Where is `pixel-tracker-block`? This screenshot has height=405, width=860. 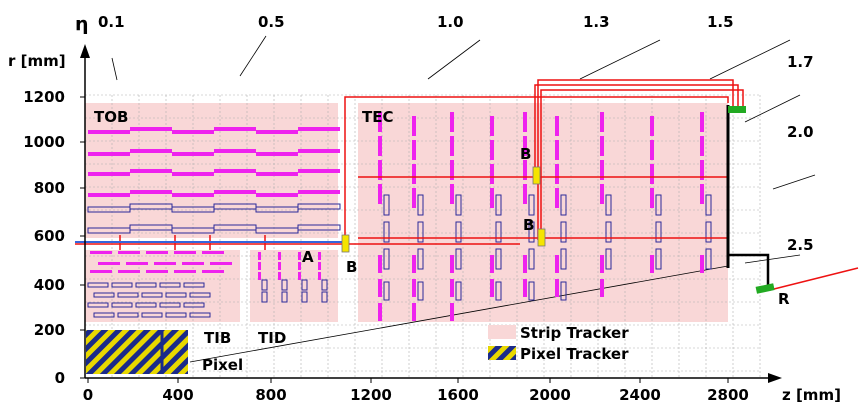 pixel-tracker-block is located at coordinates (137, 352).